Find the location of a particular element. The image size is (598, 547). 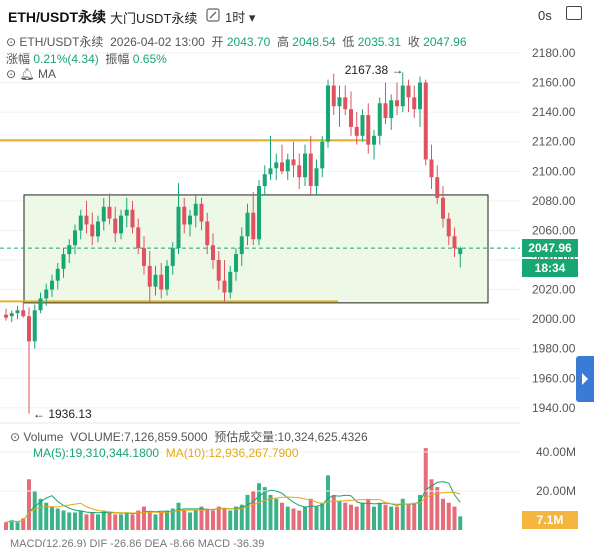

window-toggle-icon is located at coordinates (574, 13).